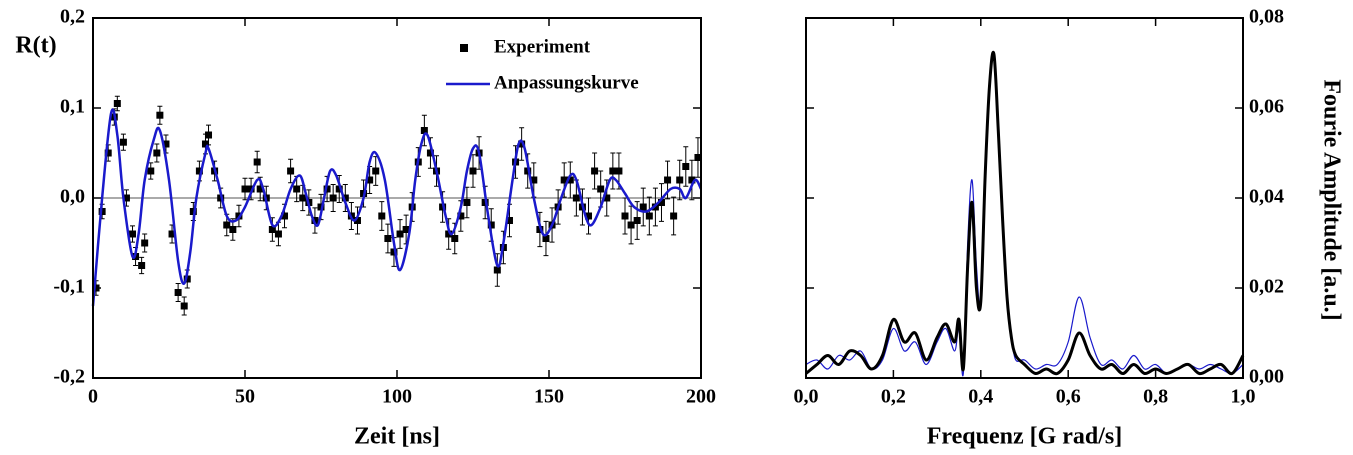 This screenshot has height=455, width=1353. Describe the element at coordinates (806, 397) in the screenshot. I see `x-tick-label: 0,0` at that location.